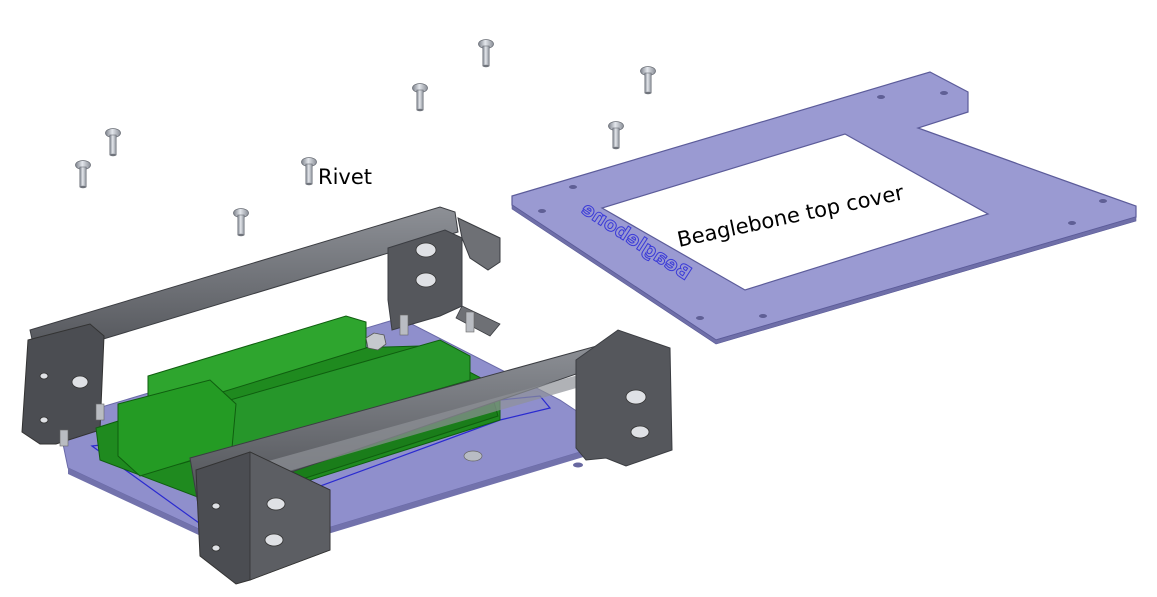 This screenshot has height=597, width=1157. Describe the element at coordinates (376, 341) in the screenshot. I see `standoff-nut` at that location.